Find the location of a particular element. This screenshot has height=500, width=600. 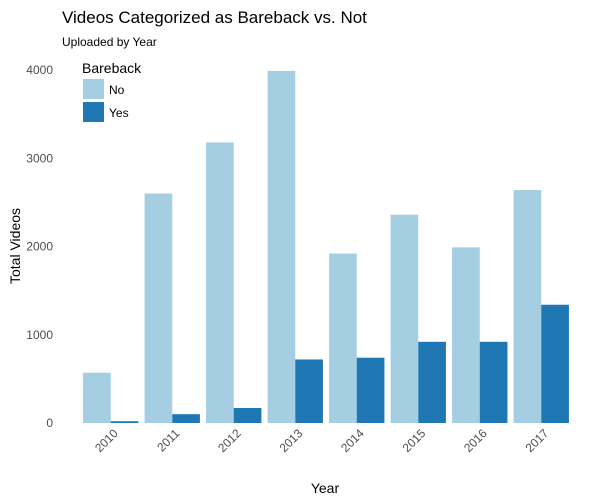

bar-yes-2010 is located at coordinates (124, 422).